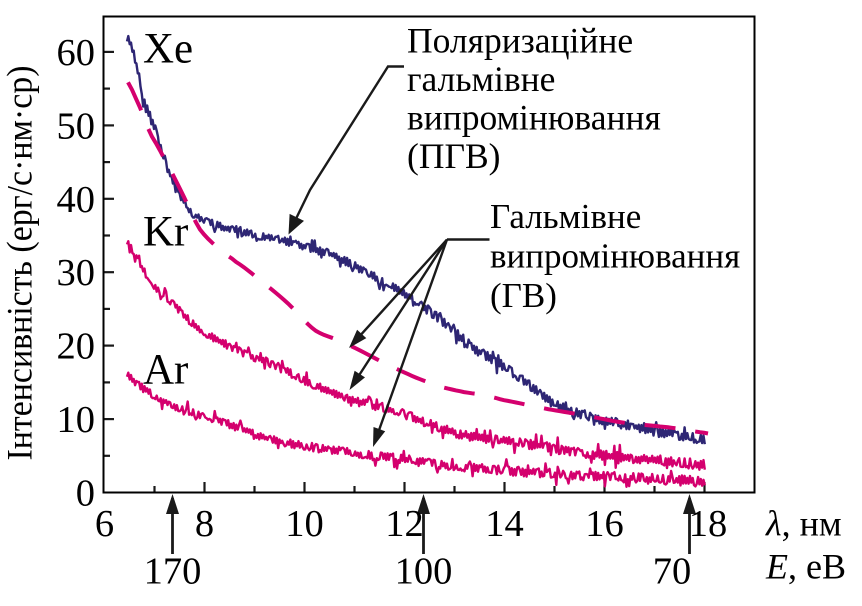 The height and width of the screenshot is (606, 862). I want to click on svg-text: 18, so click(708, 524).